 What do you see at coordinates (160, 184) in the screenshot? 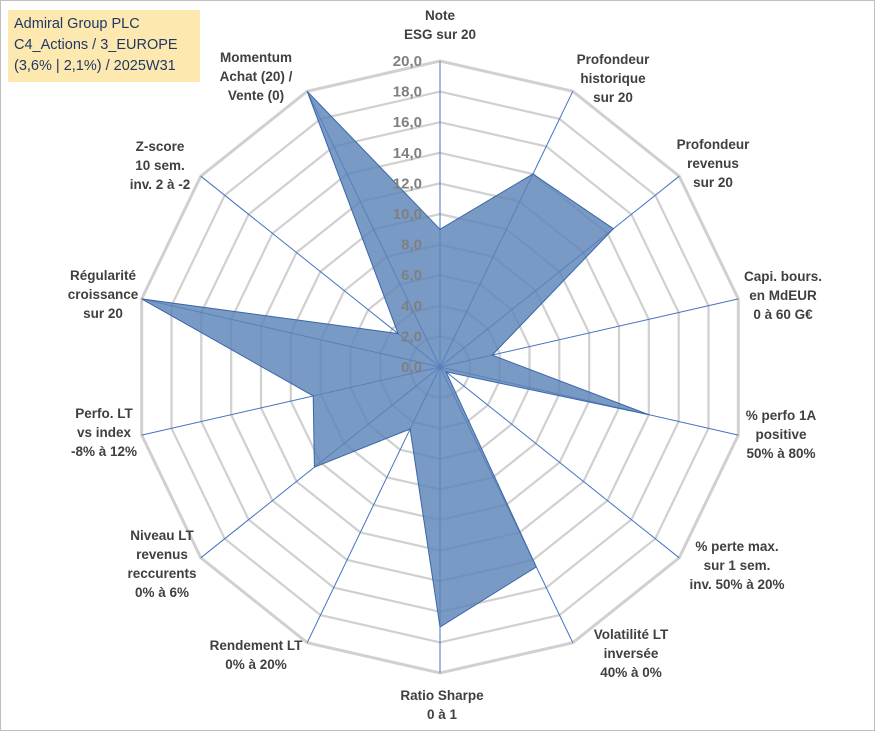
I see `axis-label-12-line-2: inv. 2 à -2` at bounding box center [160, 184].